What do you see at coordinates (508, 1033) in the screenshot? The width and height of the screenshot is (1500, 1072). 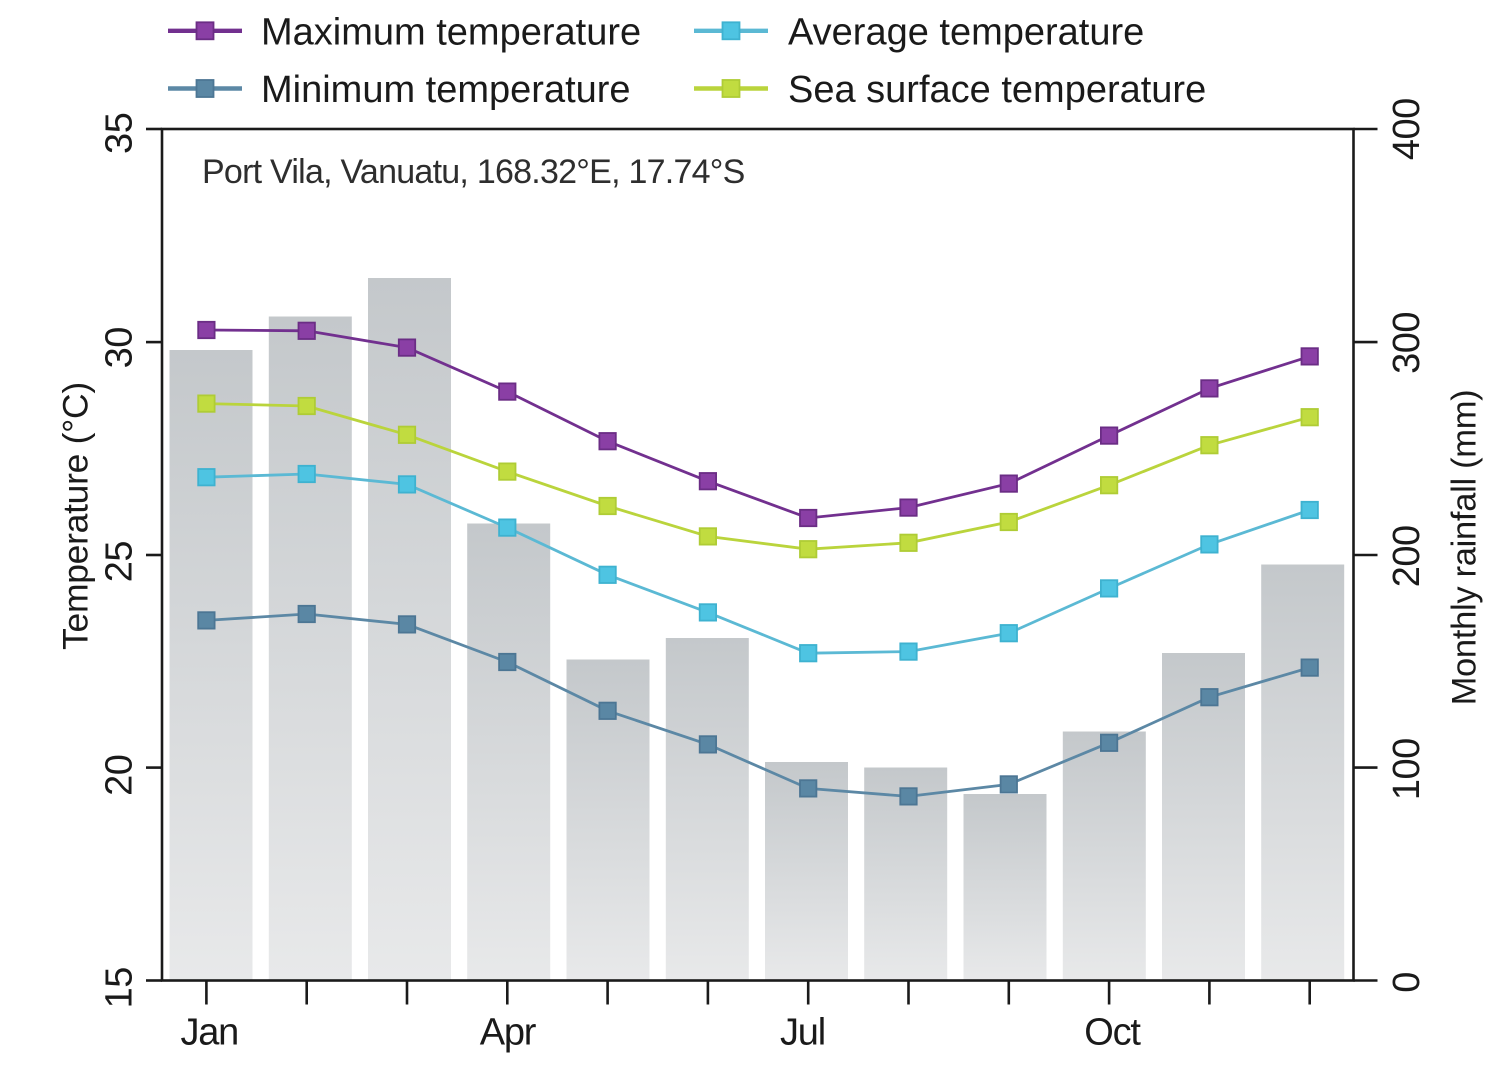 I see `svg-text: Apr` at bounding box center [508, 1033].